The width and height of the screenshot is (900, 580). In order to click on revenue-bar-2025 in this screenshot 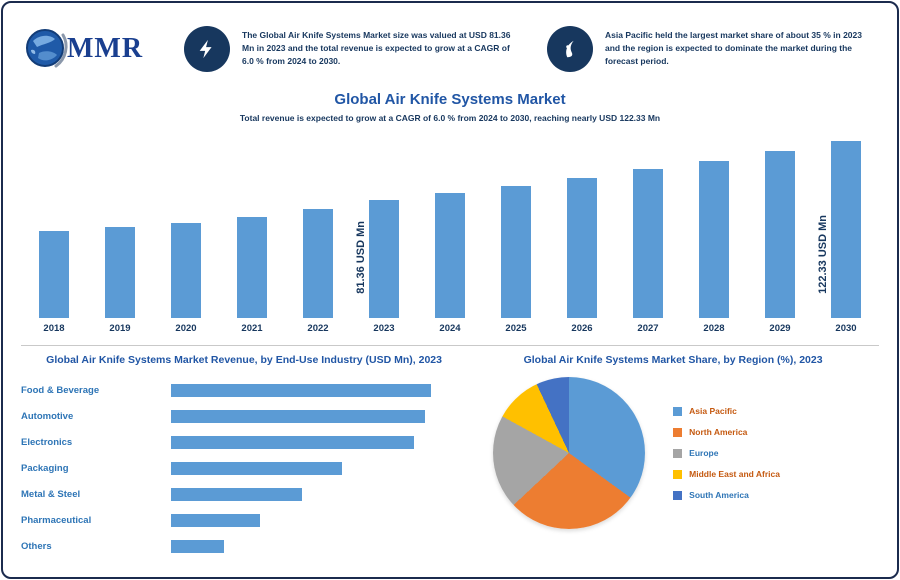, I will do `click(516, 252)`.